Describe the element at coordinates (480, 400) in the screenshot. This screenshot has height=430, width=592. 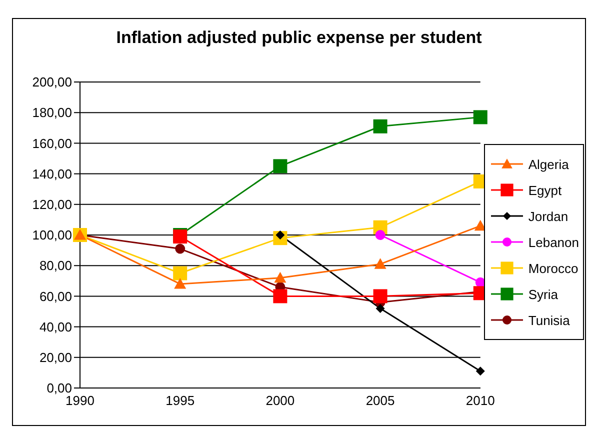
I see `x-tick-label: 2010` at that location.